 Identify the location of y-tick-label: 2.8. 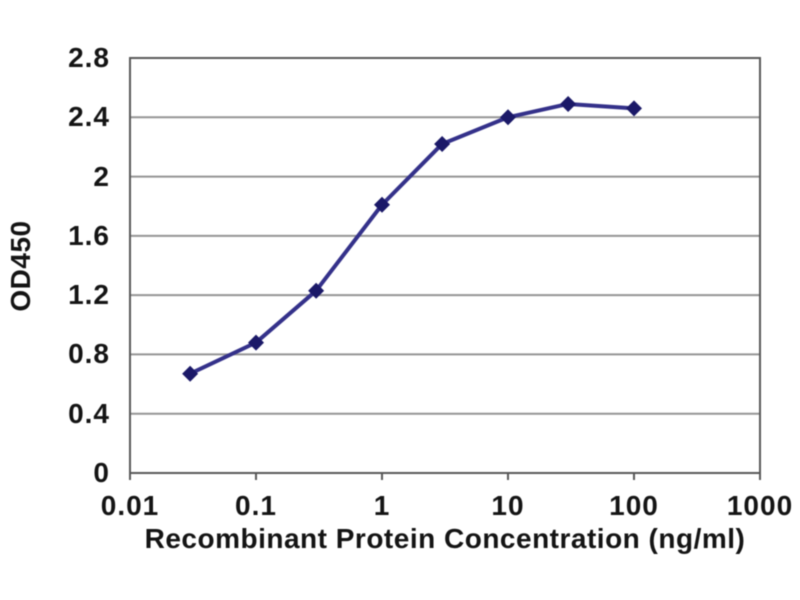
(89, 57).